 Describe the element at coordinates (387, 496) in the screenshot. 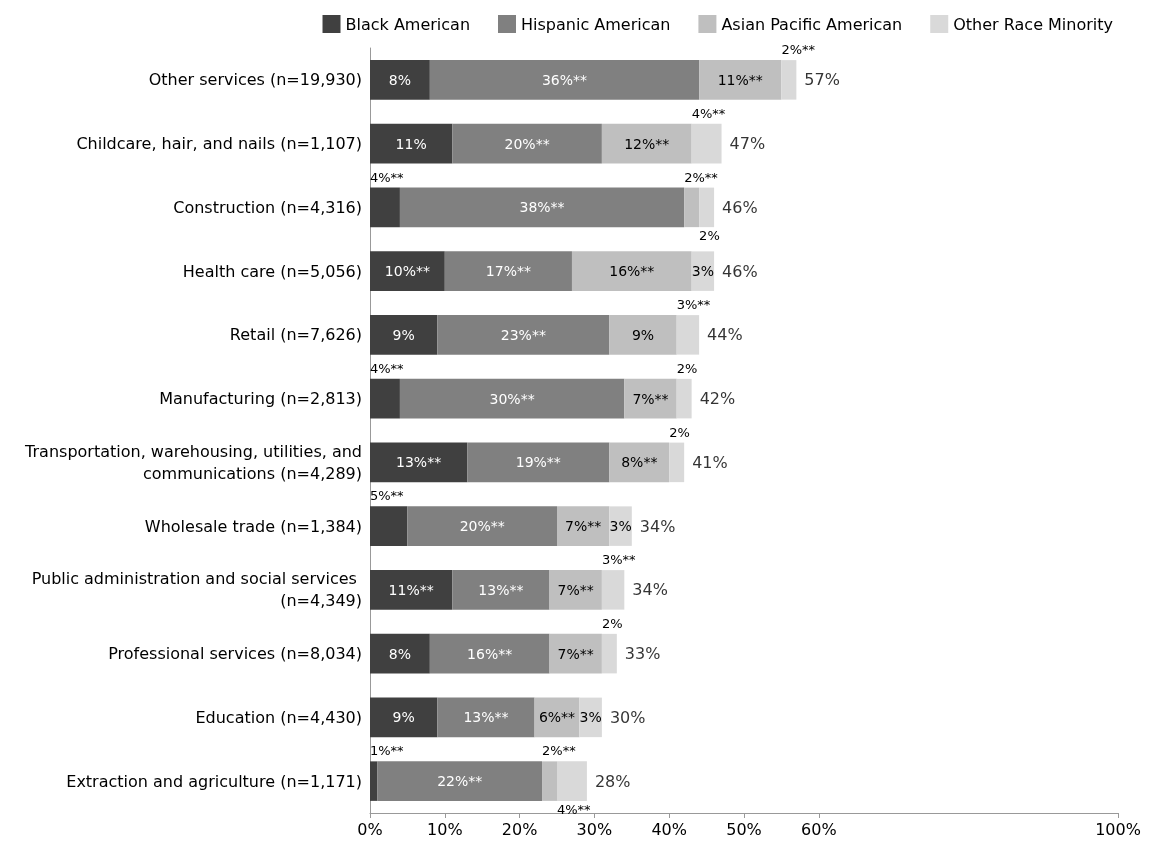

I see `data-label: 5%**` at that location.